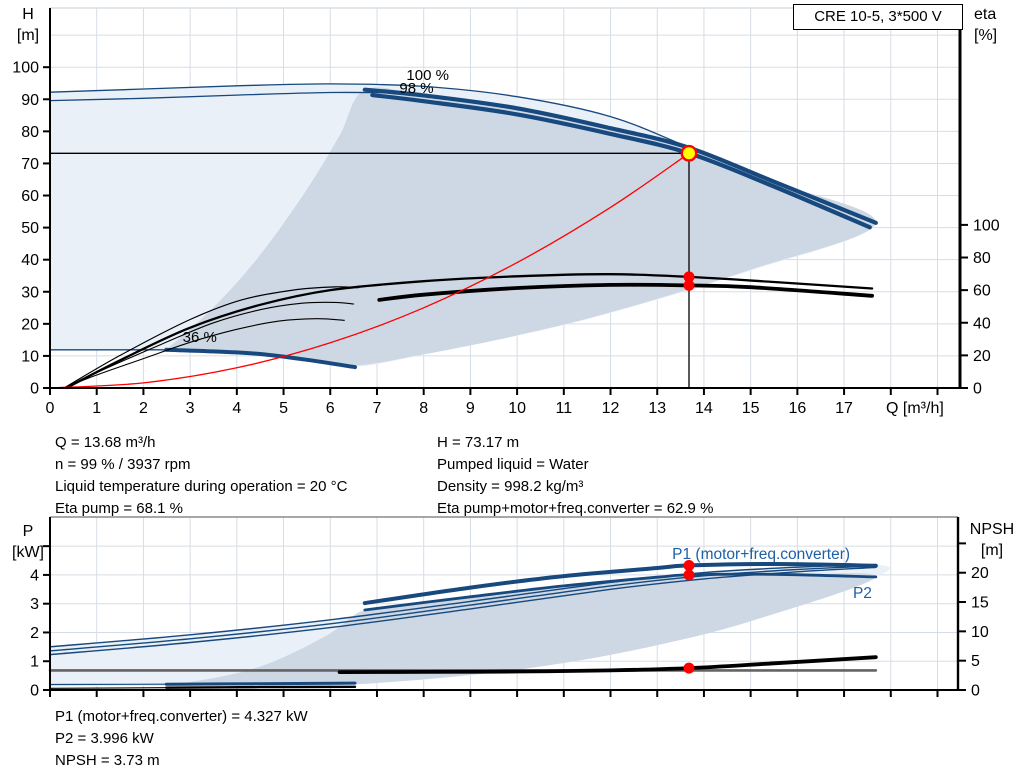  I want to click on curve-label: P2, so click(862, 593).